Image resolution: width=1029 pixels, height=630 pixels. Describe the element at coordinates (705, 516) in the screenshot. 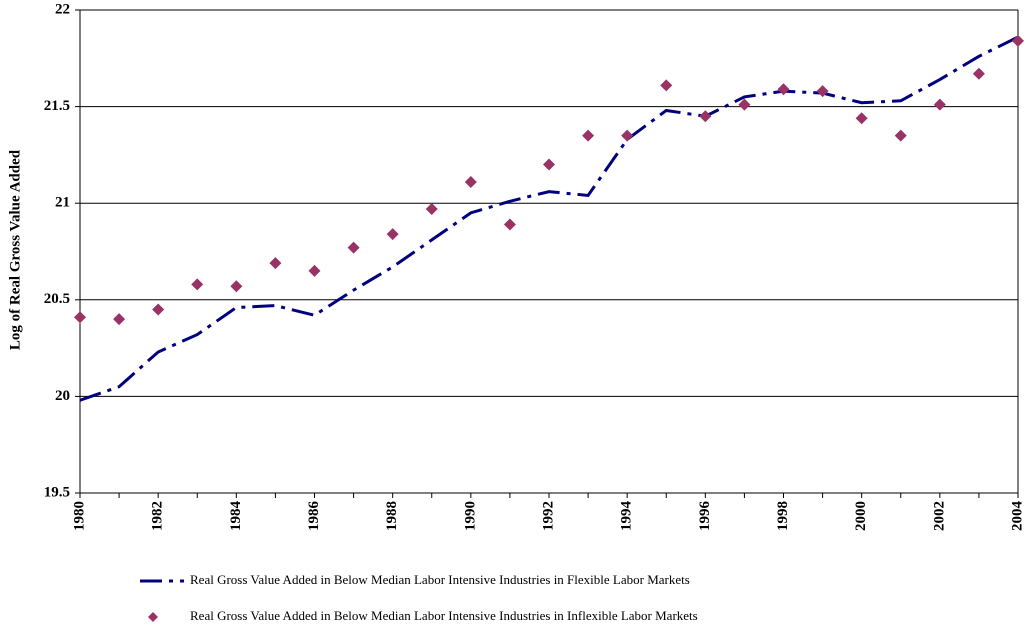

I see `x-tick-label: 1996` at that location.